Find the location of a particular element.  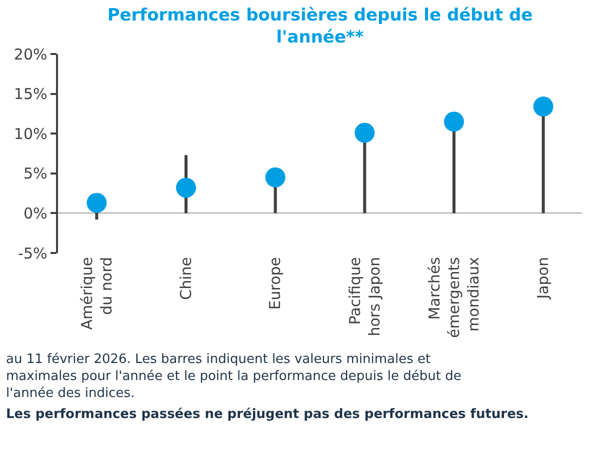

text: au 11 février 2026. Les barres indiquent les valeurs minimales et maximales pour l'année et le point la performance depuis le début de l'année des indices. is located at coordinates (234, 376).